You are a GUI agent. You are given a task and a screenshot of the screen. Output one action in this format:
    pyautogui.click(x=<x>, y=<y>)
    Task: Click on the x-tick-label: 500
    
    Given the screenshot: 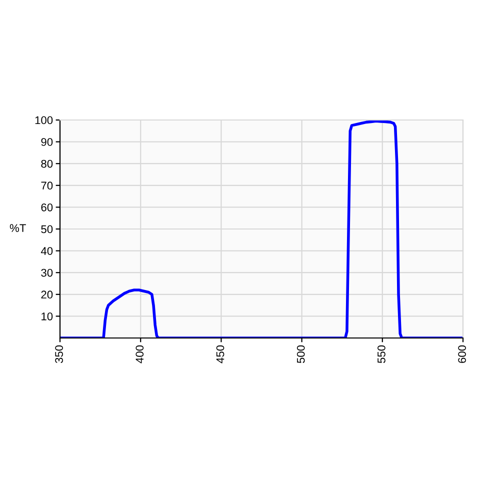 What is the action you would take?
    pyautogui.click(x=300, y=354)
    